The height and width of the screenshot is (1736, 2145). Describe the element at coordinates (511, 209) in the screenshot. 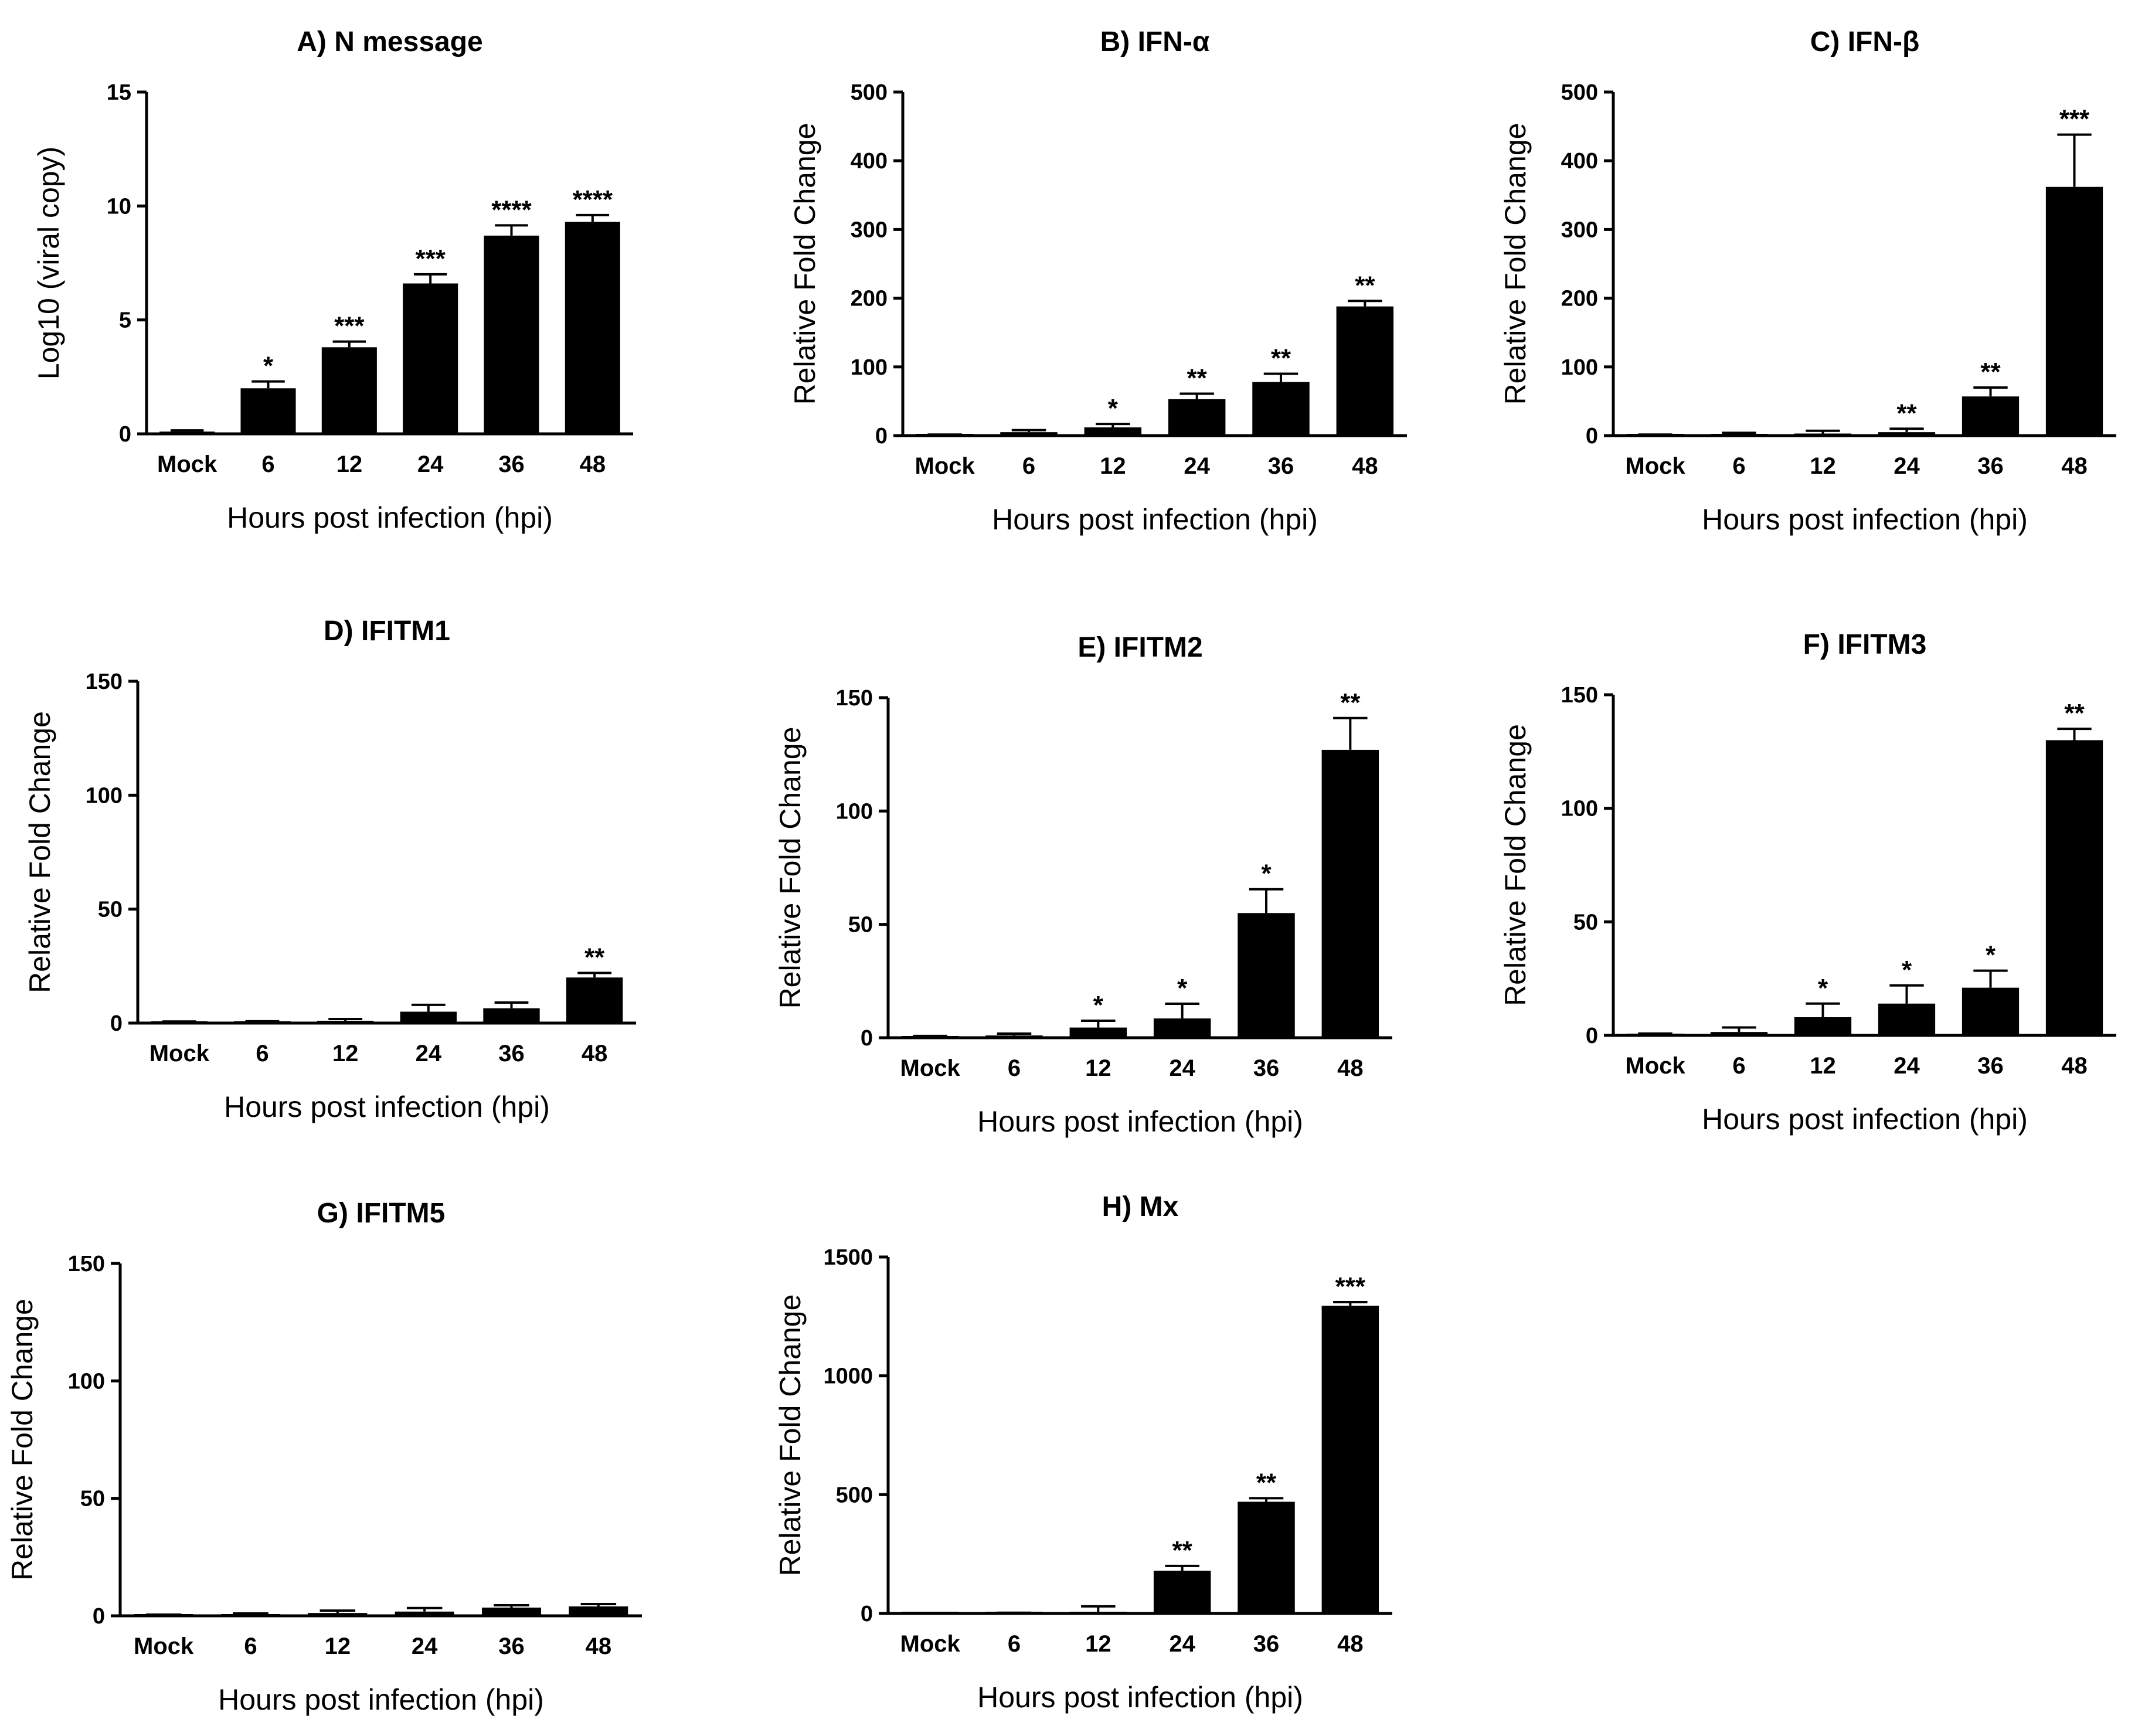

I see `significance-label: ****` at that location.